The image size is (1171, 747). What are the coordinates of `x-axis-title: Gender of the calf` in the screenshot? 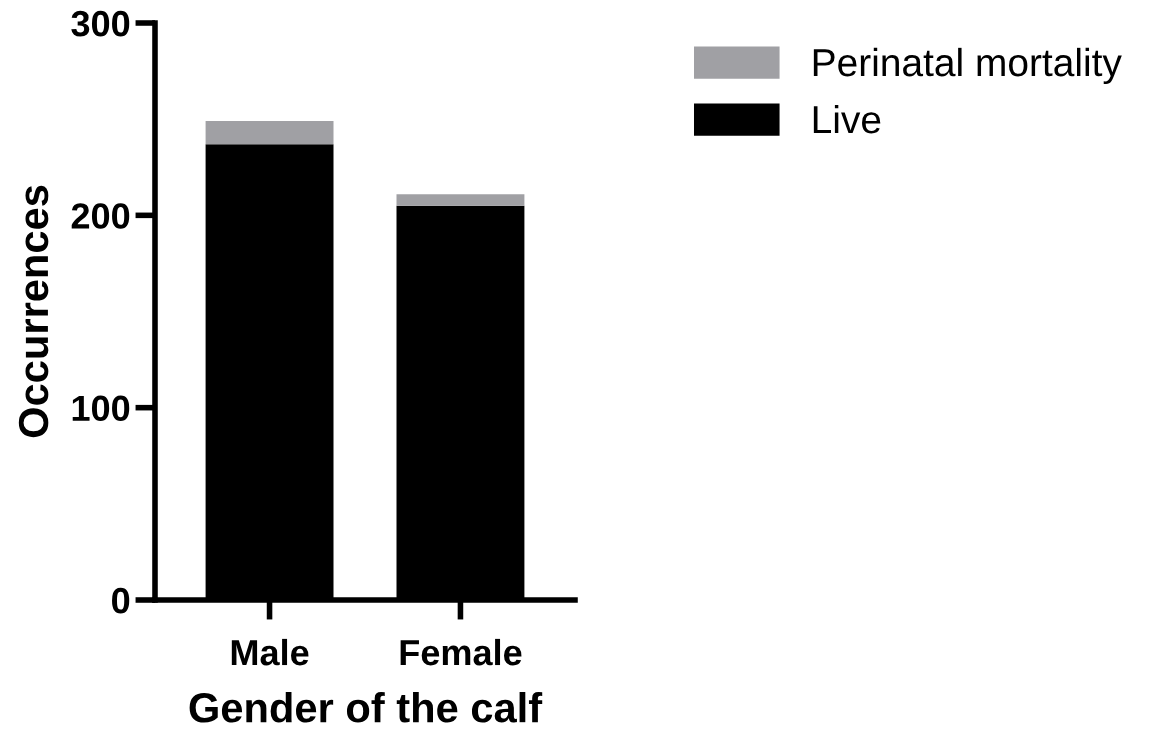 It's located at (366, 707).